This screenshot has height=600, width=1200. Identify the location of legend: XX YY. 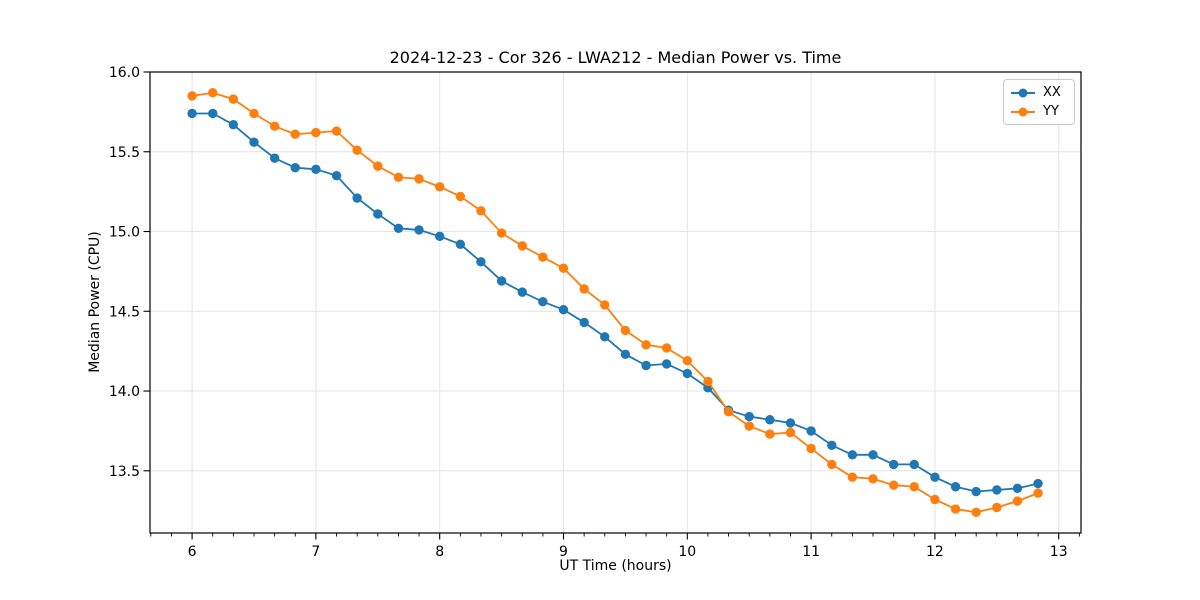
(1039, 102).